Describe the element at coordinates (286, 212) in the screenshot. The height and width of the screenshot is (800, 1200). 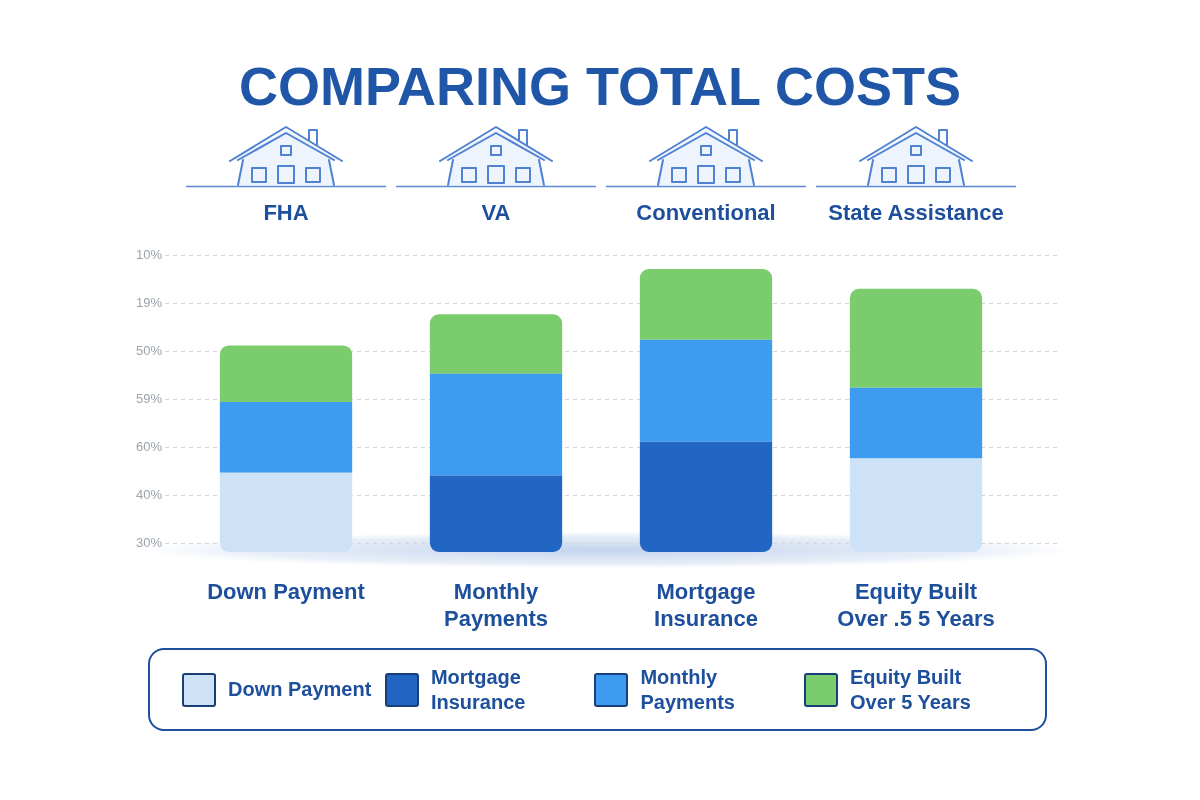
I see `x-tick-label: FHA` at that location.